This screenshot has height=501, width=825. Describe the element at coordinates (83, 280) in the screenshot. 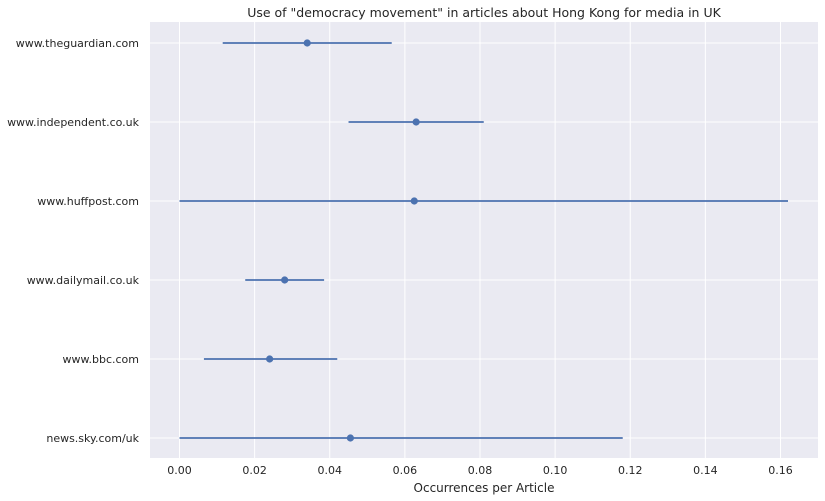

I see `y-tick-label: www.dailymail.co.uk` at that location.